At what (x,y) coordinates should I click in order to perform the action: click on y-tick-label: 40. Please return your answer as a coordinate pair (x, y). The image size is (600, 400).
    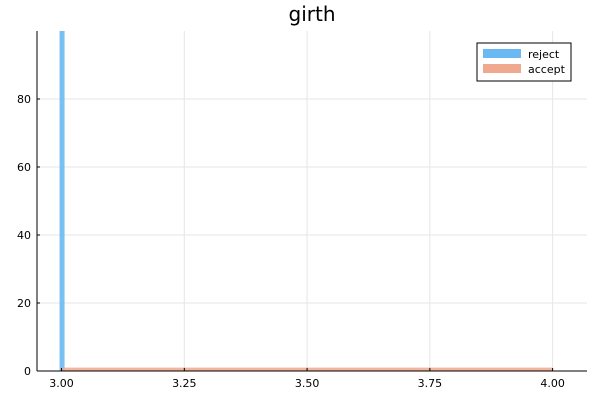
    Looking at the image, I should click on (24, 235).